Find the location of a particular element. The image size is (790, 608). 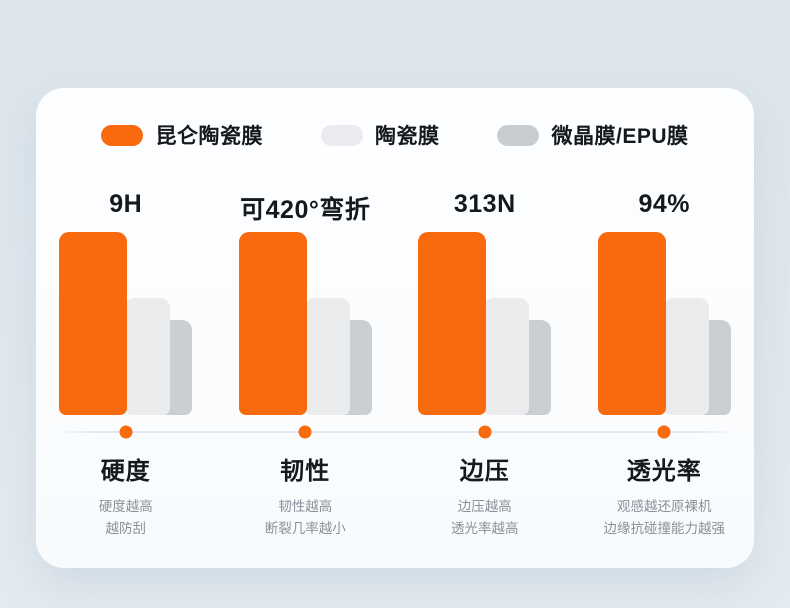

category-description: 硬度越高 越防刮 is located at coordinates (126, 517).